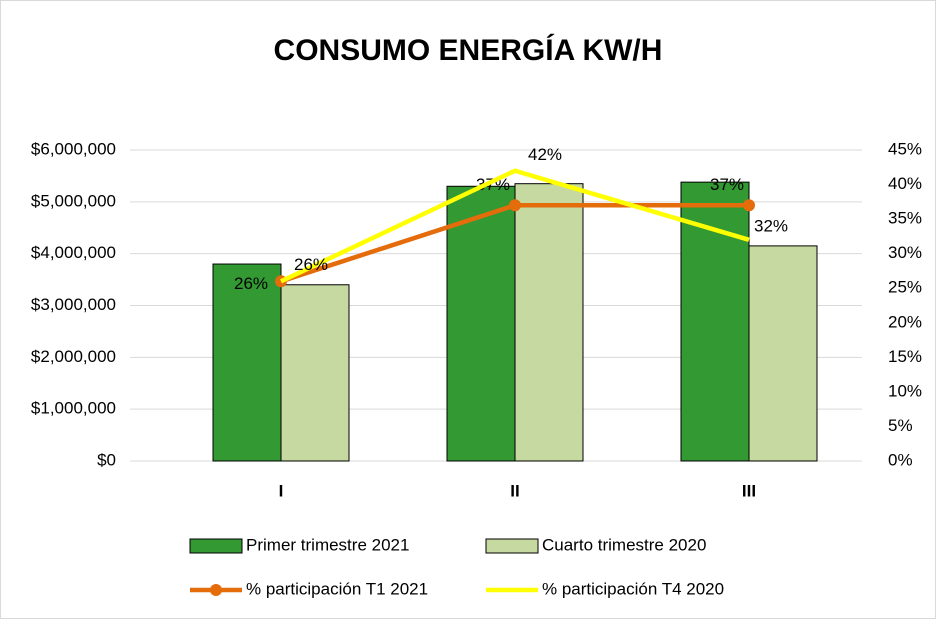 This screenshot has width=936, height=619. I want to click on y2-tick-label: 25%, so click(905, 287).